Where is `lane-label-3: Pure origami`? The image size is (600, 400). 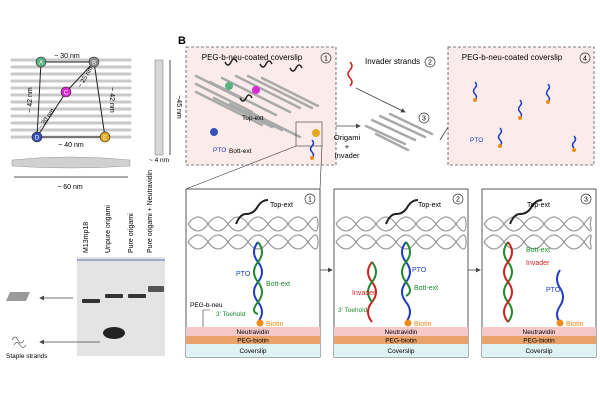
lane-label-3: Pure origami is located at coordinates (131, 233).